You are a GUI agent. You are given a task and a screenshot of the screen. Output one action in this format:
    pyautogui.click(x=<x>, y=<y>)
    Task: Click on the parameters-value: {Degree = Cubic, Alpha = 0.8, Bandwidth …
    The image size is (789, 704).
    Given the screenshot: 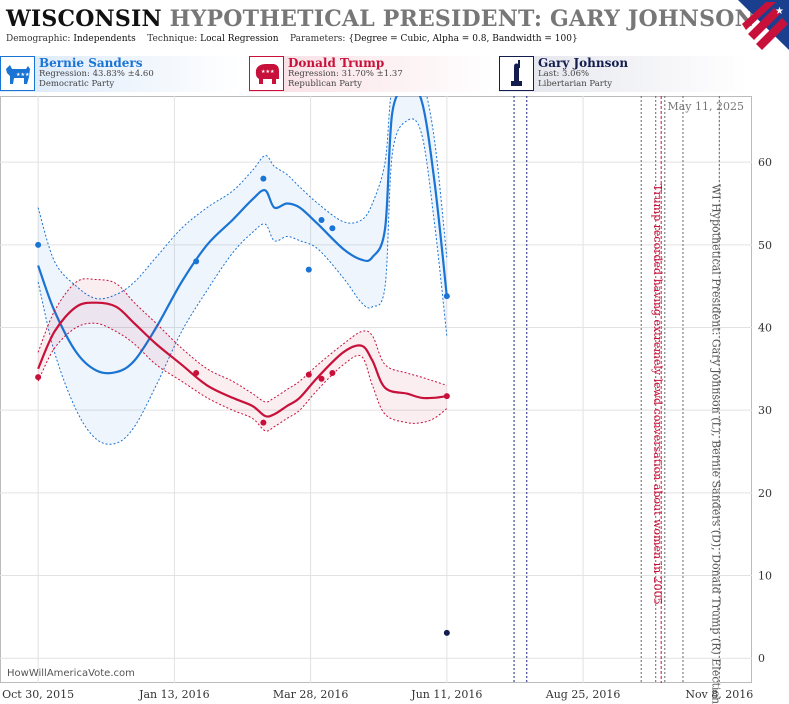 What is the action you would take?
    pyautogui.click(x=463, y=39)
    